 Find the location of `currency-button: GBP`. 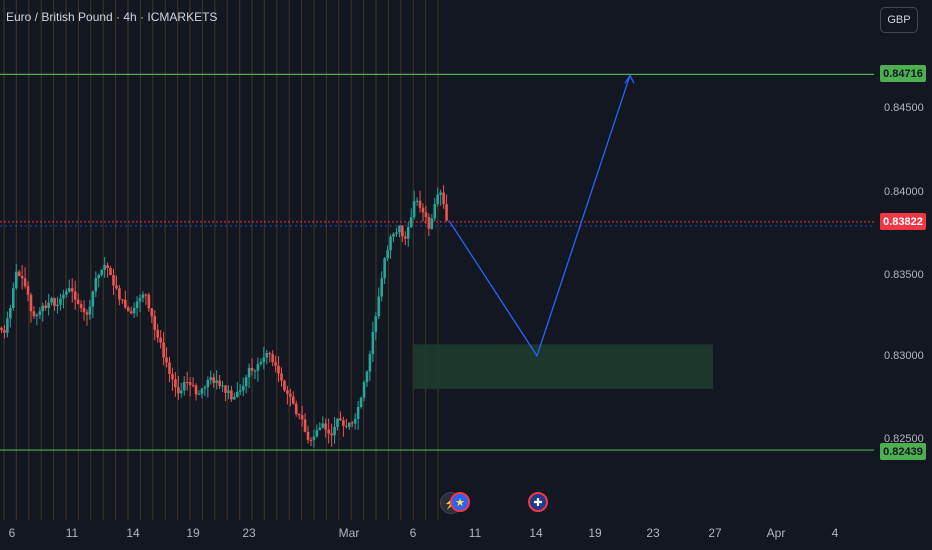

currency-button: GBP is located at coordinates (899, 20).